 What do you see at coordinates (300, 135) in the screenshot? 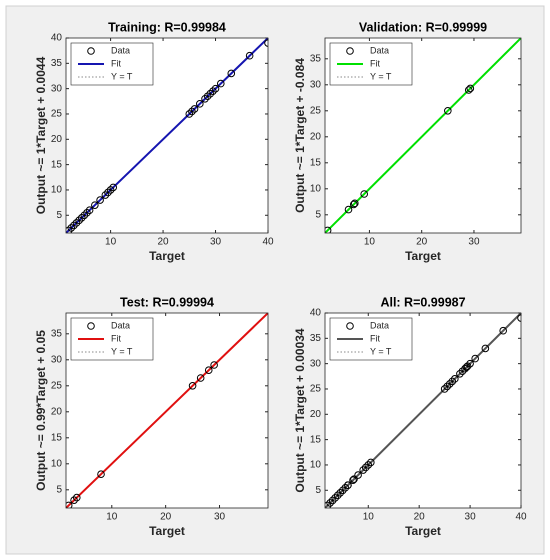
I see `y-axis-label: Output ~= 1*Target + -0.084` at bounding box center [300, 135].